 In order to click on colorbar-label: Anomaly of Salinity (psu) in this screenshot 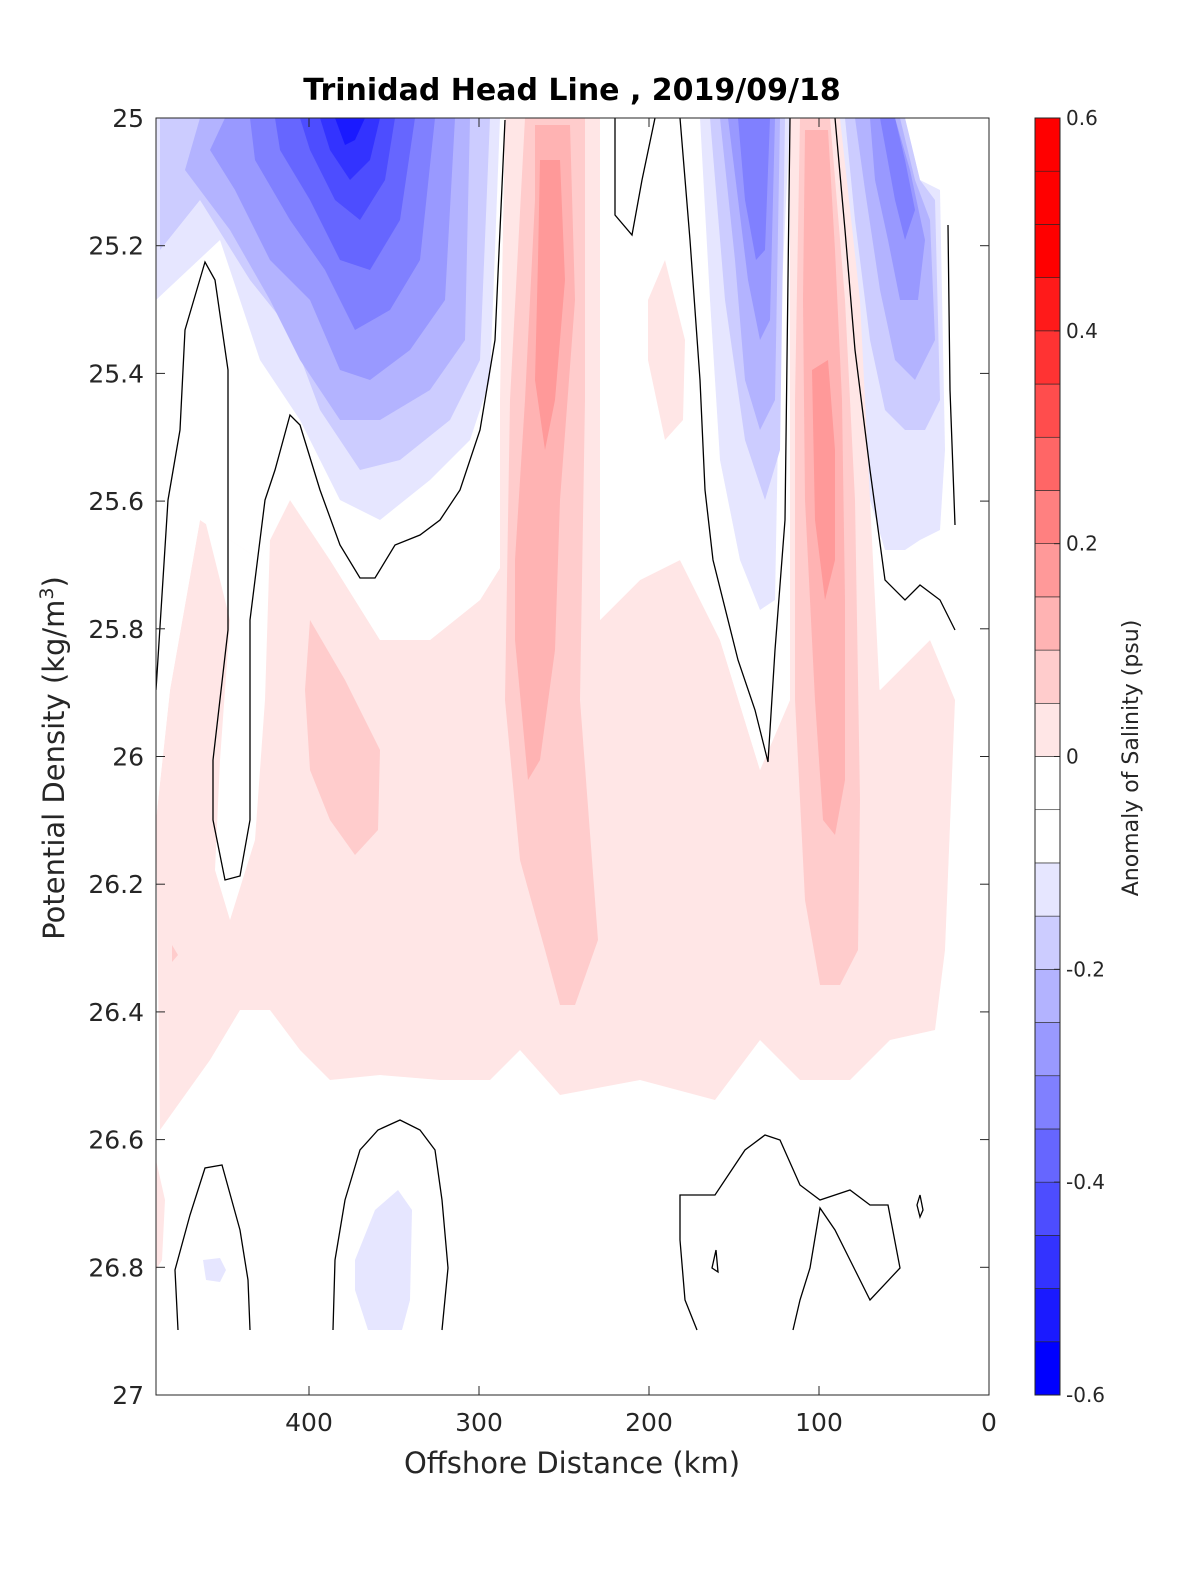, I will do `click(1131, 758)`.